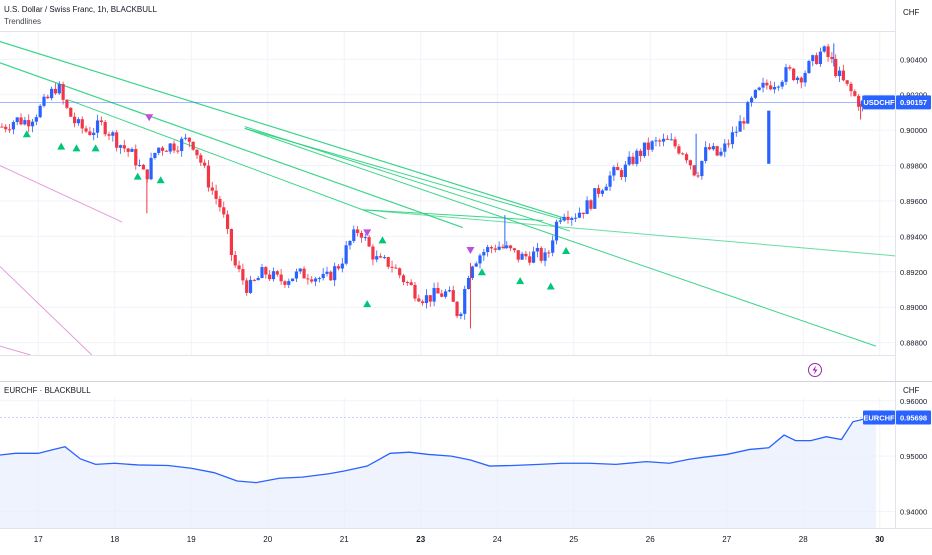 Image resolution: width=932 pixels, height=555 pixels. What do you see at coordinates (879, 539) in the screenshot?
I see `time-tick-label: 30` at bounding box center [879, 539].